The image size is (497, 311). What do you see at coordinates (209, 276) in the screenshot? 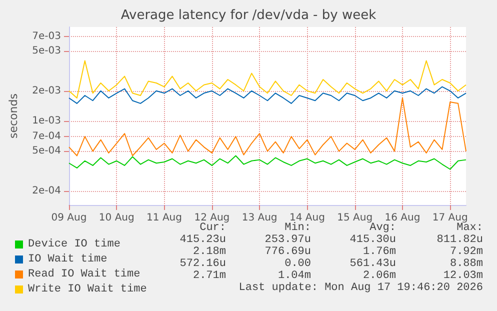
I see `text: 2.71m` at bounding box center [209, 276].